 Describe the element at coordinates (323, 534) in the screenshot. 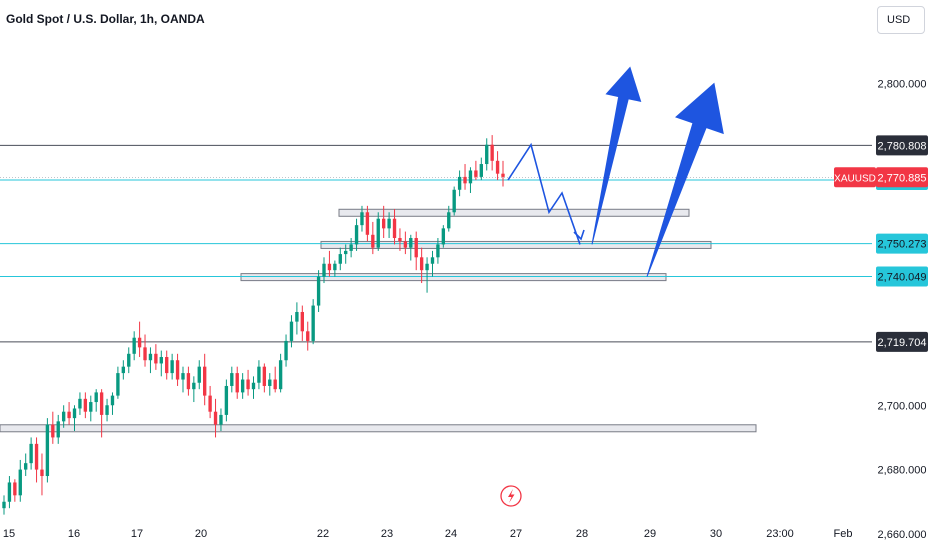

I see `x-tick-label: 22` at that location.